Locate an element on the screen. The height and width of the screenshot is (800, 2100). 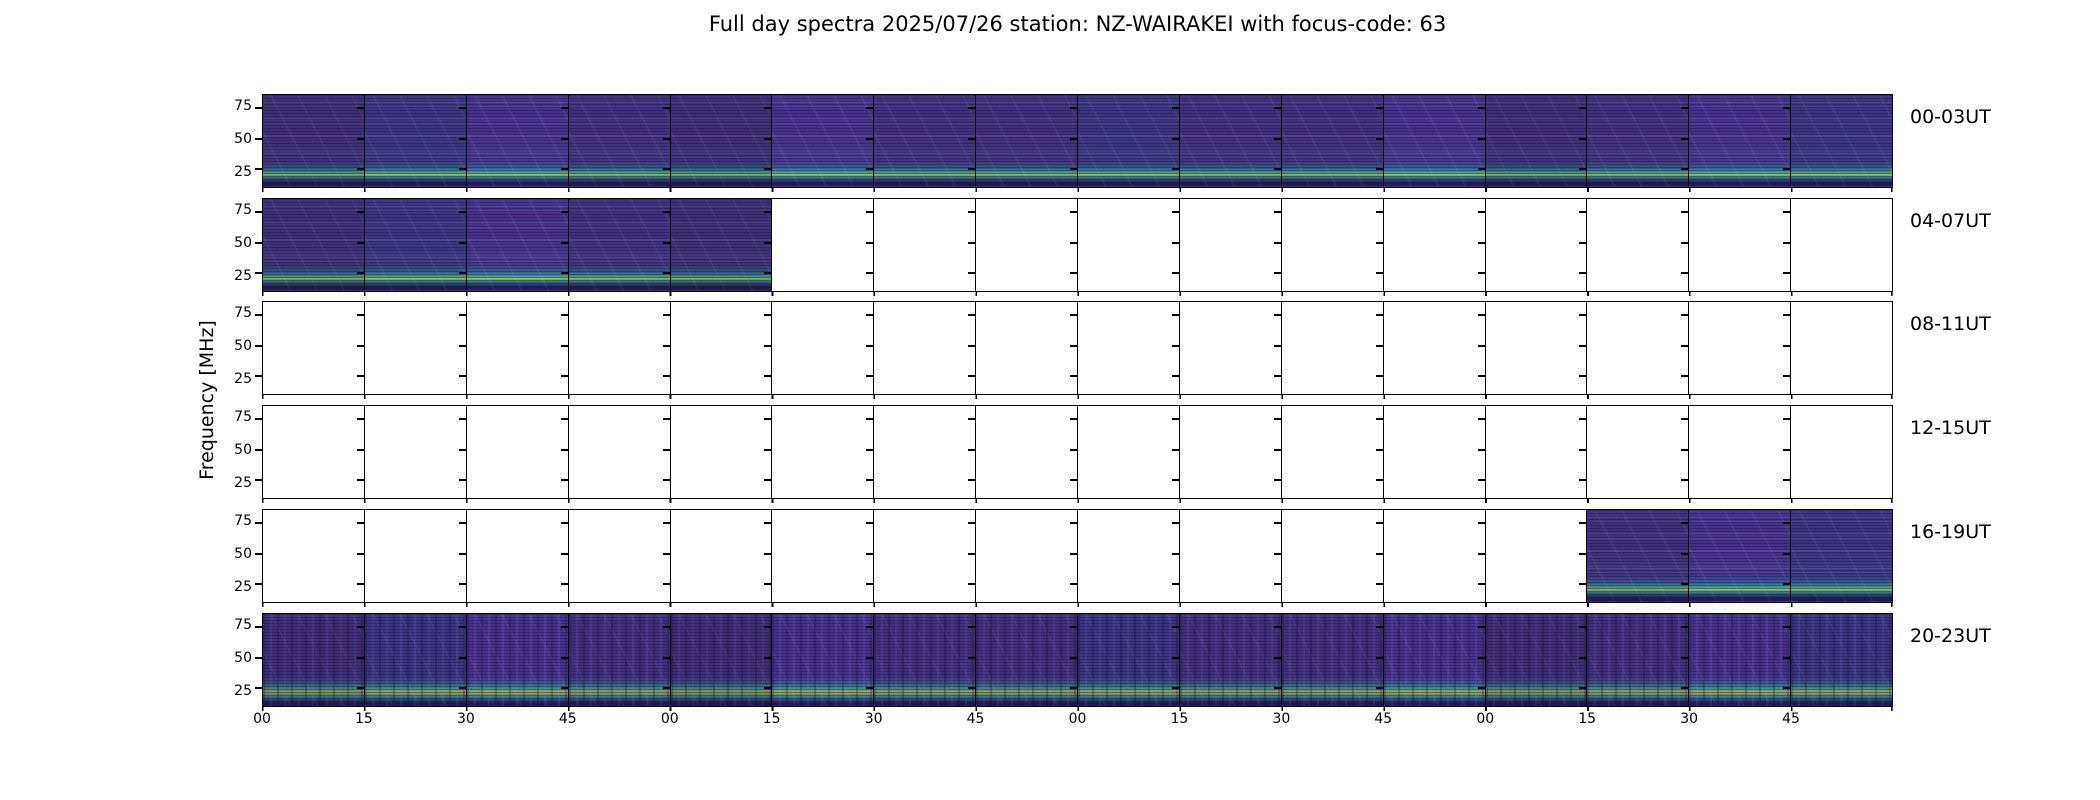
row-label: 16-19UT is located at coordinates (1950, 532).